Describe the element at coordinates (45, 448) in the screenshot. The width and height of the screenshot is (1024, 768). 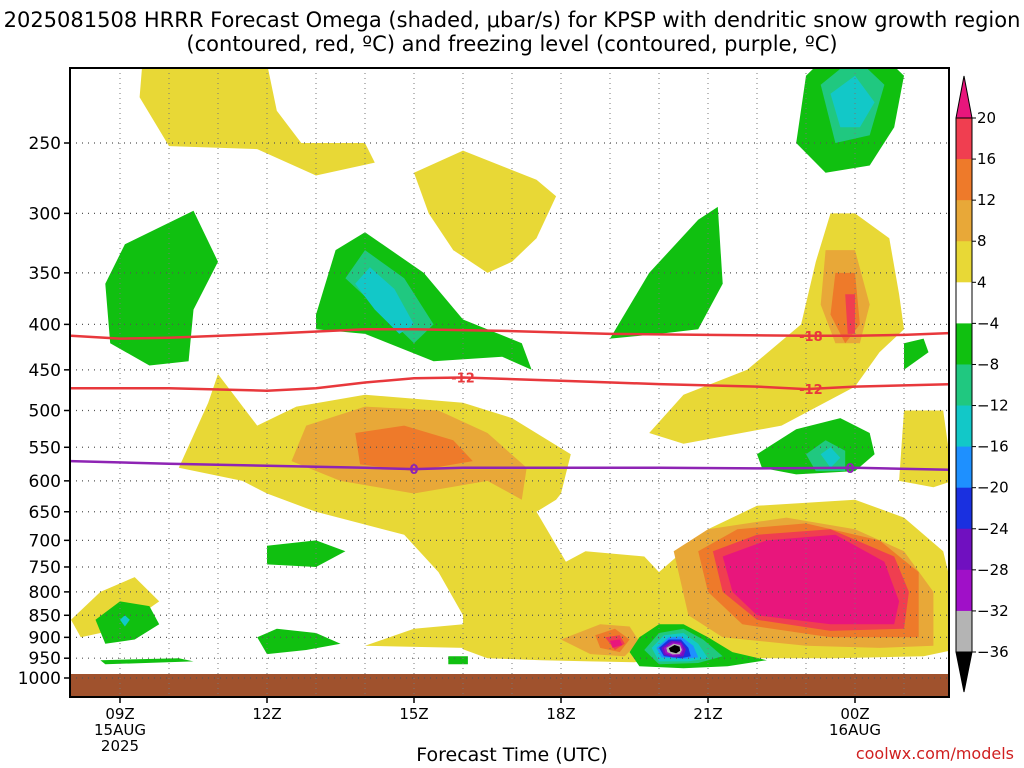
I see `y-tick-label-550: 550` at that location.